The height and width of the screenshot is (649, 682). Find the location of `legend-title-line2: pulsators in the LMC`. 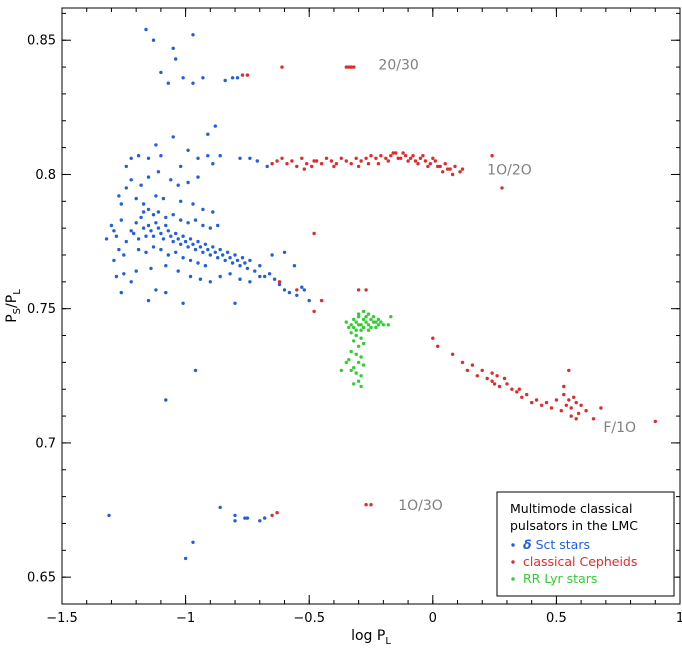

legend-title-line2: pulsators in the LMC is located at coordinates (574, 525).